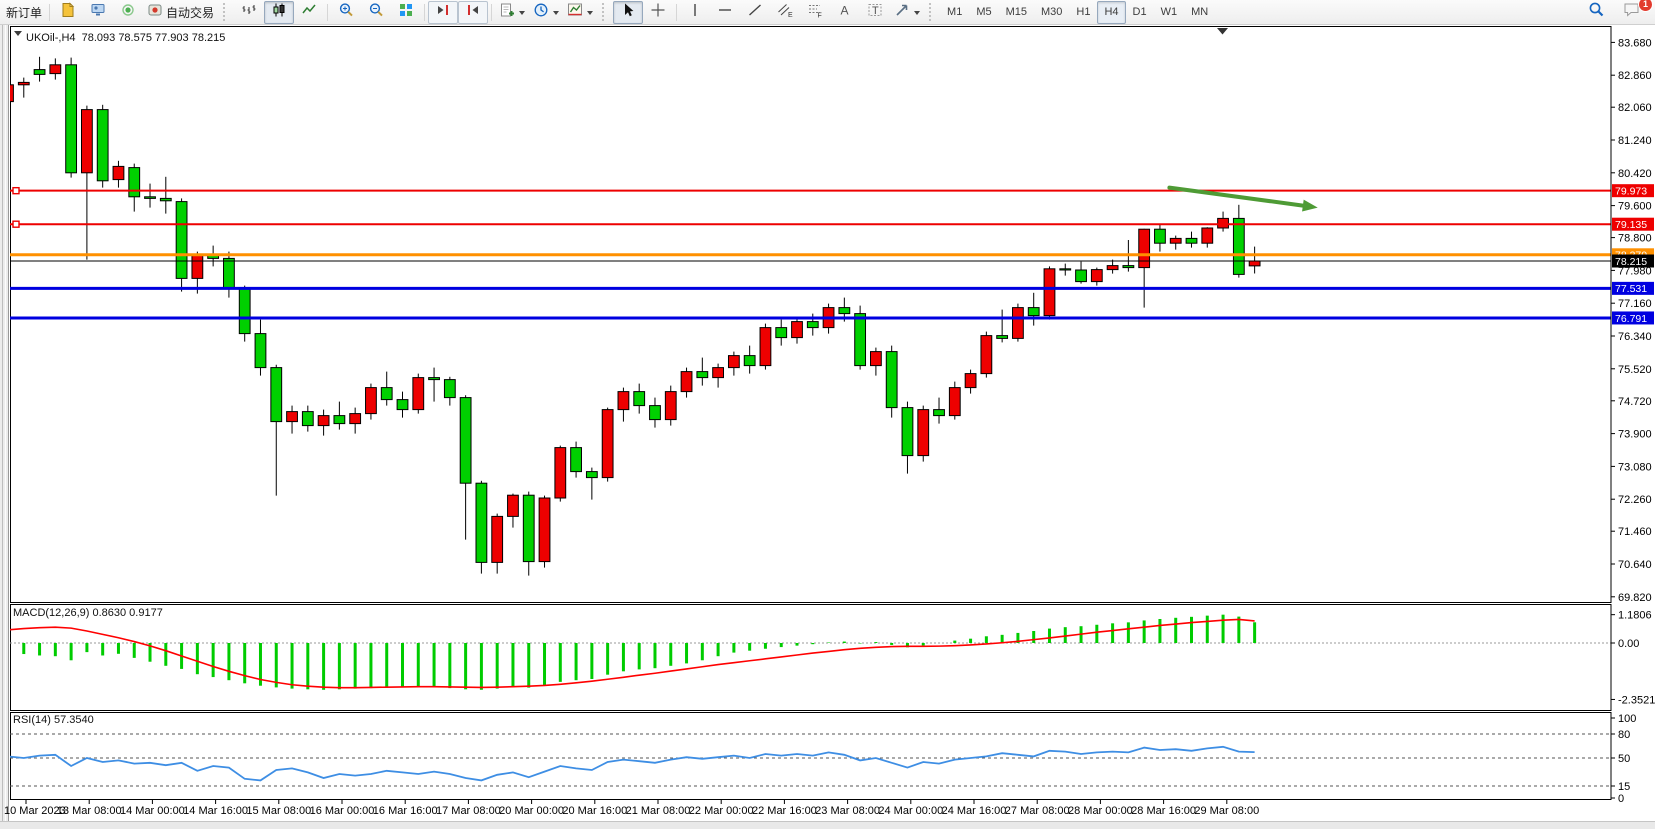 The width and height of the screenshot is (1655, 829). I want to click on new-order-label: 新订单, so click(24, 12).